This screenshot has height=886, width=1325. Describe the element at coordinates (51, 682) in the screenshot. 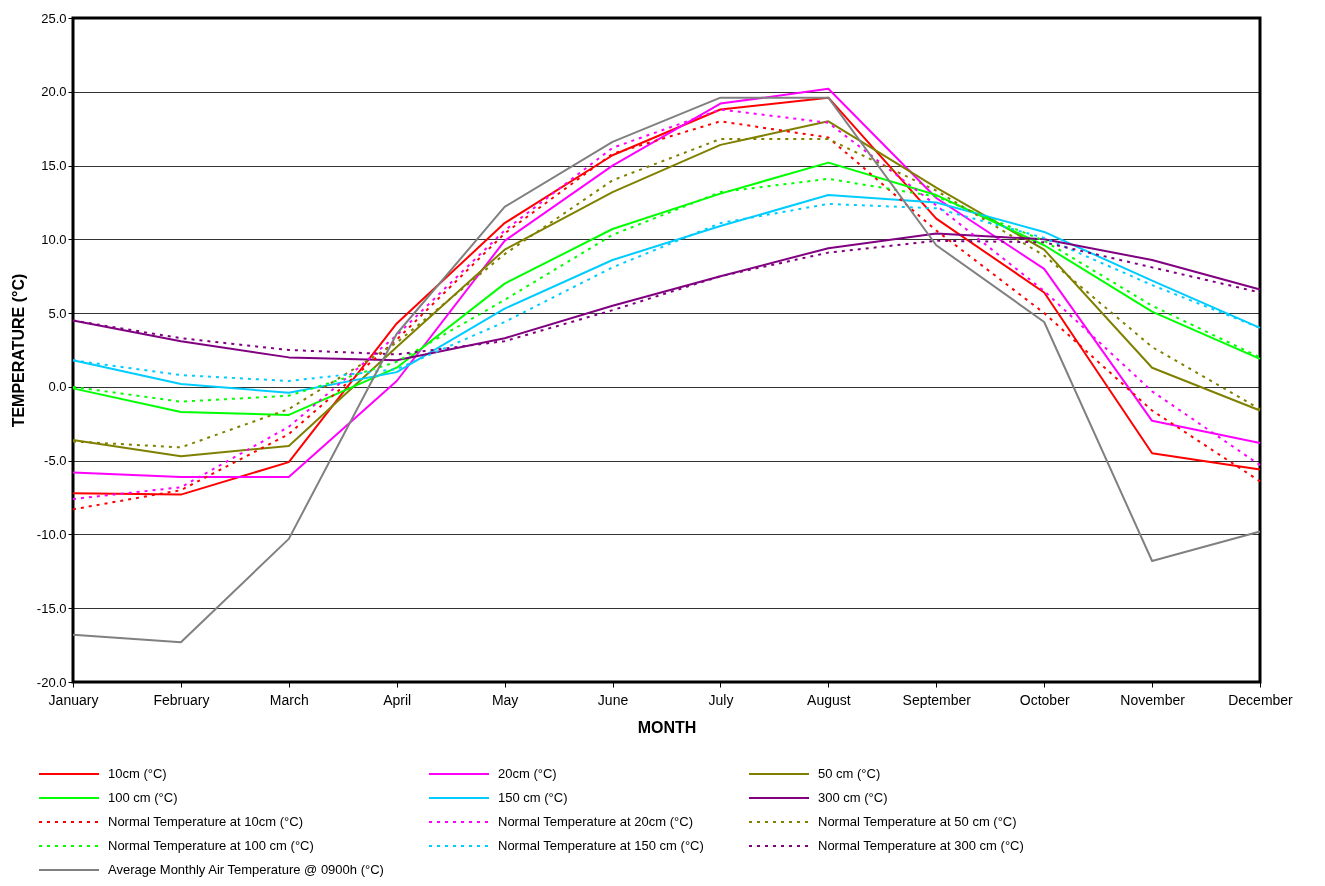

I see `y-tick-label: -20.0` at that location.